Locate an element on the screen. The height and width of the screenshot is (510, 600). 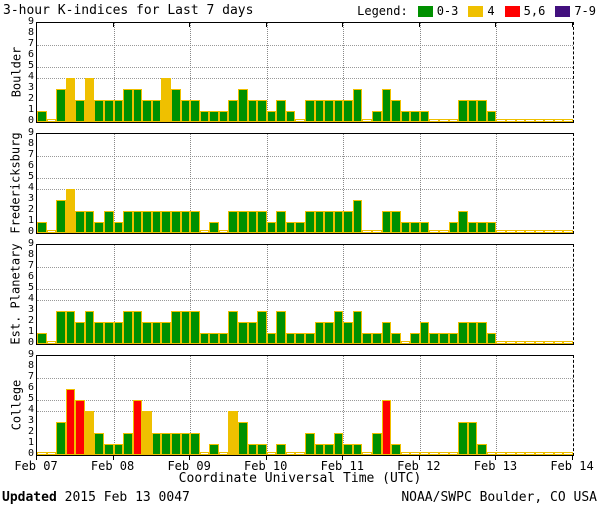
x-tick-label: Feb 14 is located at coordinates (572, 466).